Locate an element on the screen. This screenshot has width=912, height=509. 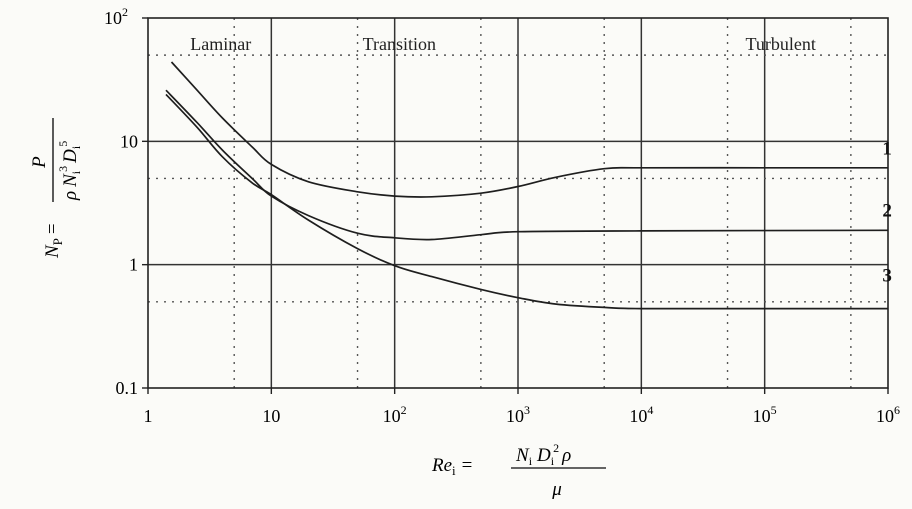
x-tick-label: 10³ is located at coordinates (518, 414).